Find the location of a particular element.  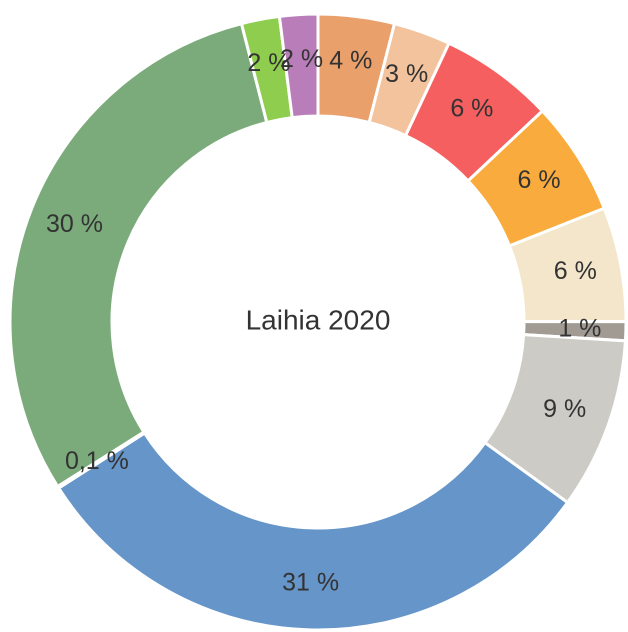

data-label: 1 % is located at coordinates (579, 328).